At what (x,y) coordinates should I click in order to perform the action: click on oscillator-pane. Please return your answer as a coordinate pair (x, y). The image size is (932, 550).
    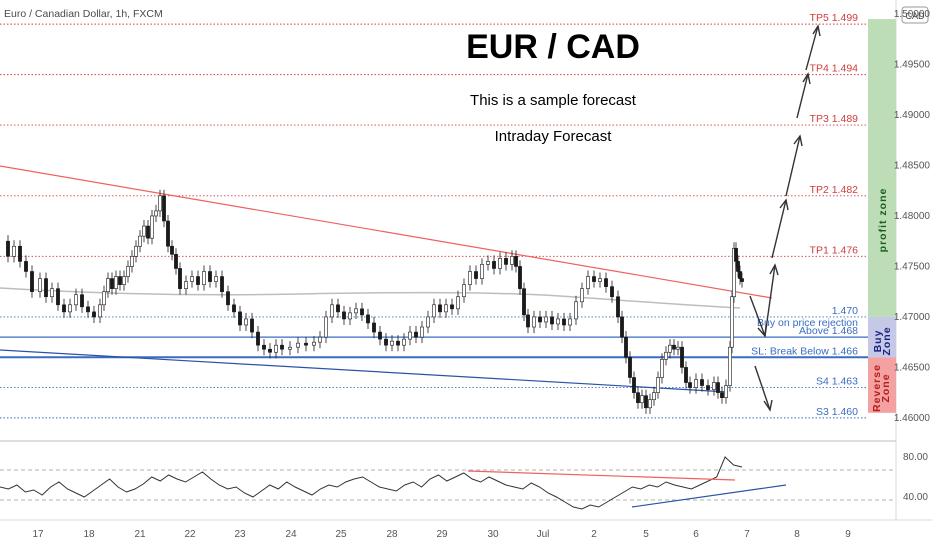
    Looking at the image, I should click on (448, 483).